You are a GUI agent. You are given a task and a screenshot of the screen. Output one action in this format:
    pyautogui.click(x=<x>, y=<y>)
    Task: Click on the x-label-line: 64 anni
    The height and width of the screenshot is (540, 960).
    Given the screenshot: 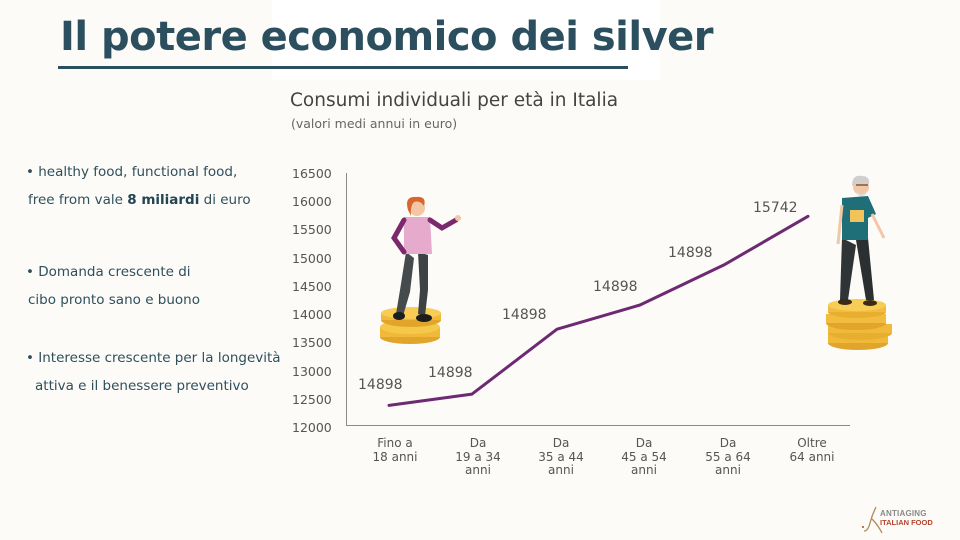 What is the action you would take?
    pyautogui.click(x=812, y=456)
    